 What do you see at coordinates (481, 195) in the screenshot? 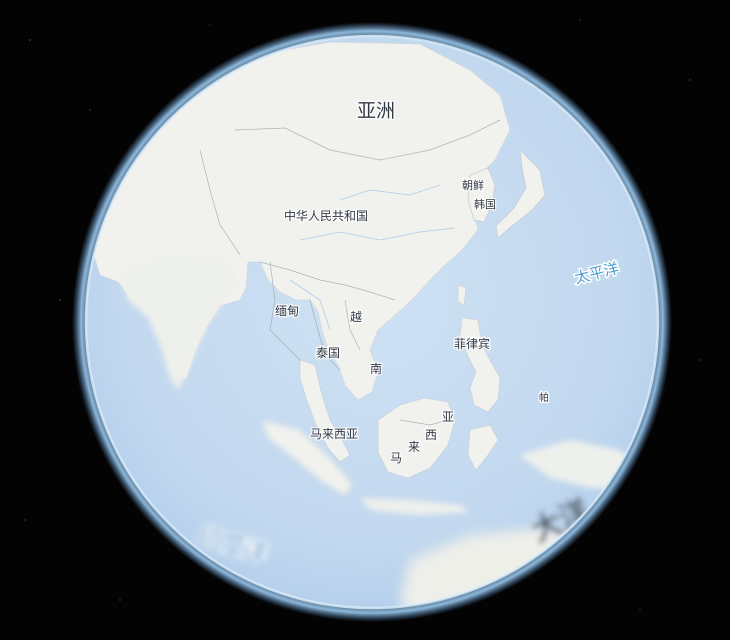
I see `land-korean-peninsula` at bounding box center [481, 195].